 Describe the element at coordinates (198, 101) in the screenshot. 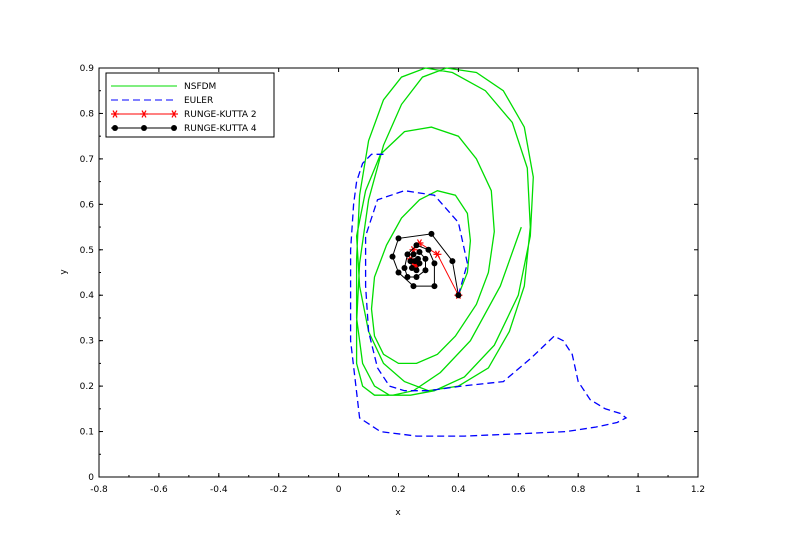

I see `legend-label: EULER` at that location.